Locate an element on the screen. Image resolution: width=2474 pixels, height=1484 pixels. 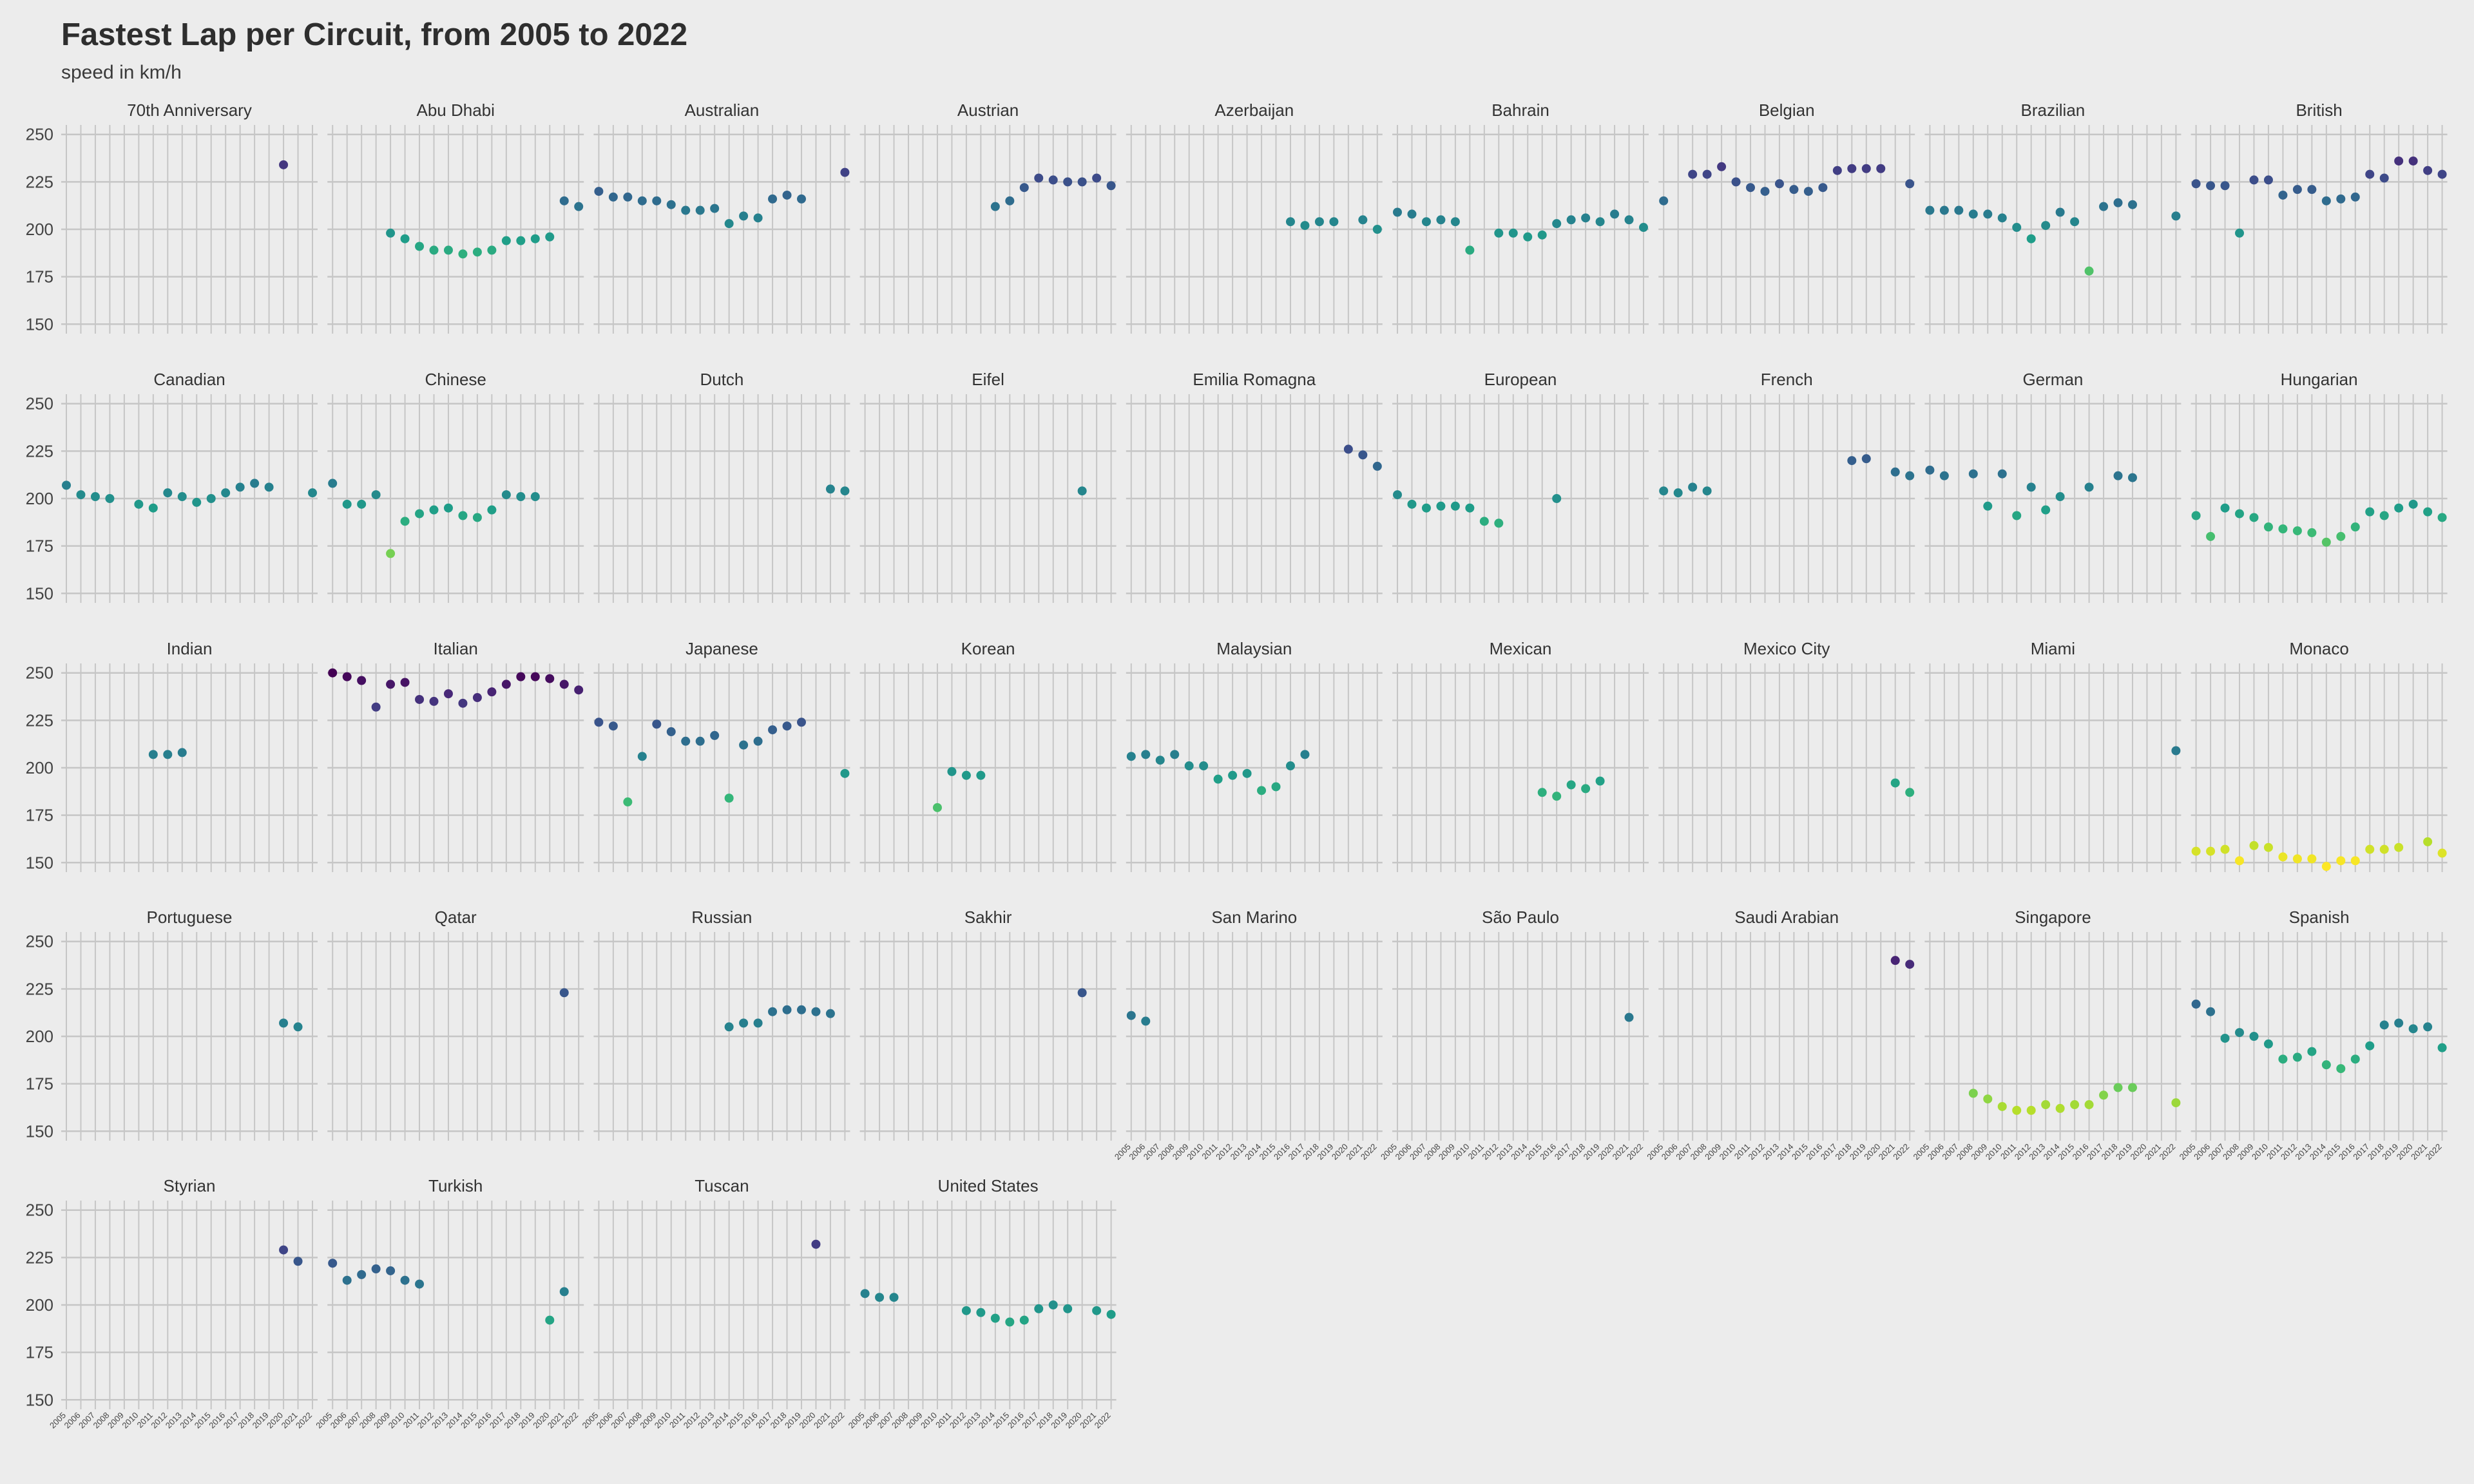
panel-title: Spanish is located at coordinates (2319, 917).